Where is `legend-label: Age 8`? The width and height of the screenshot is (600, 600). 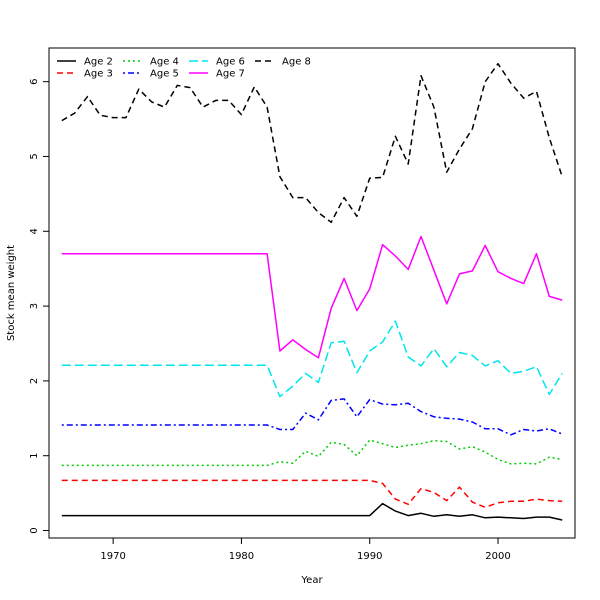 legend-label: Age 8 is located at coordinates (296, 62).